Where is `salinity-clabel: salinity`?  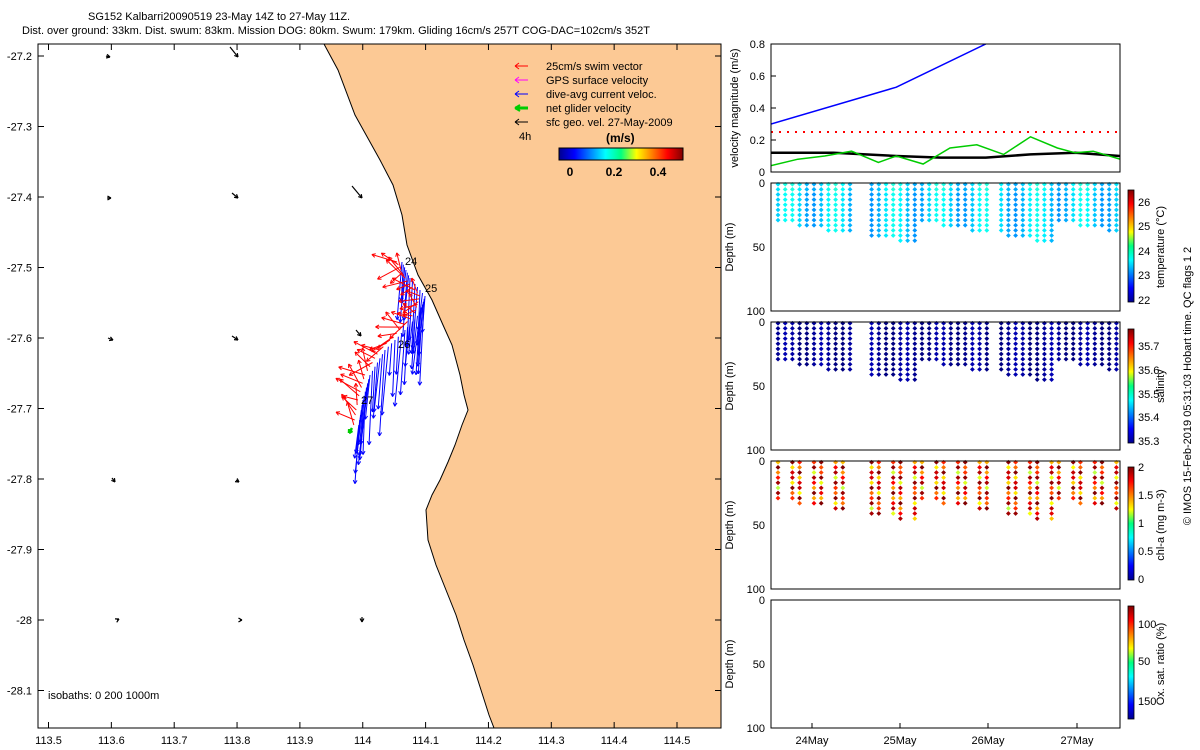 salinity-clabel: salinity is located at coordinates (1161, 386).